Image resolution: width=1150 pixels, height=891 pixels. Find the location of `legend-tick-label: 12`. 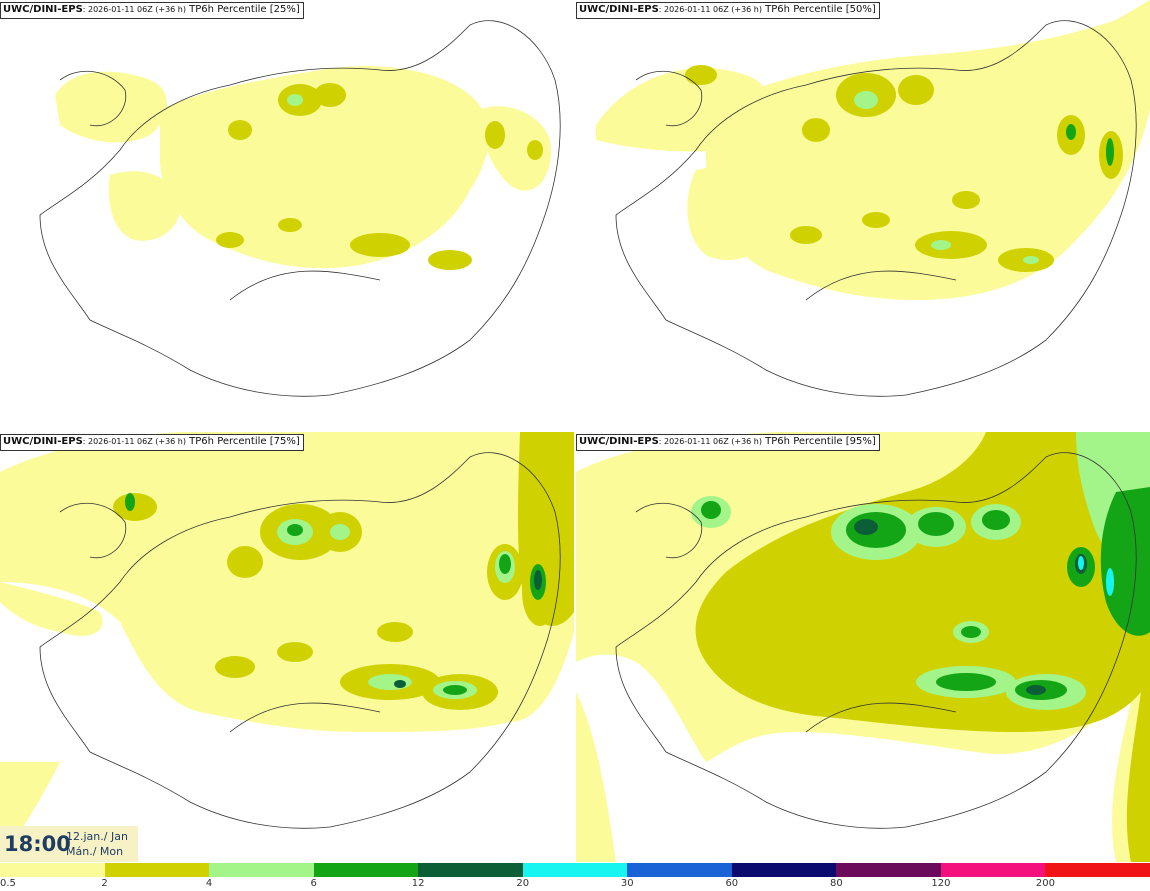

legend-tick-label: 12 is located at coordinates (418, 883).